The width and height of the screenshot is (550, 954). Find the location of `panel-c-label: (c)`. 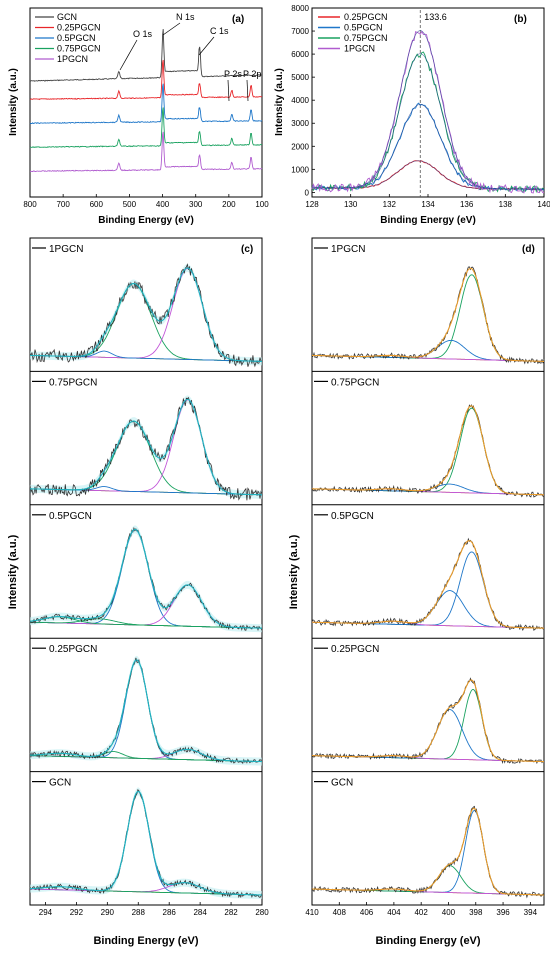

panel-c-label: (c) is located at coordinates (247, 249).